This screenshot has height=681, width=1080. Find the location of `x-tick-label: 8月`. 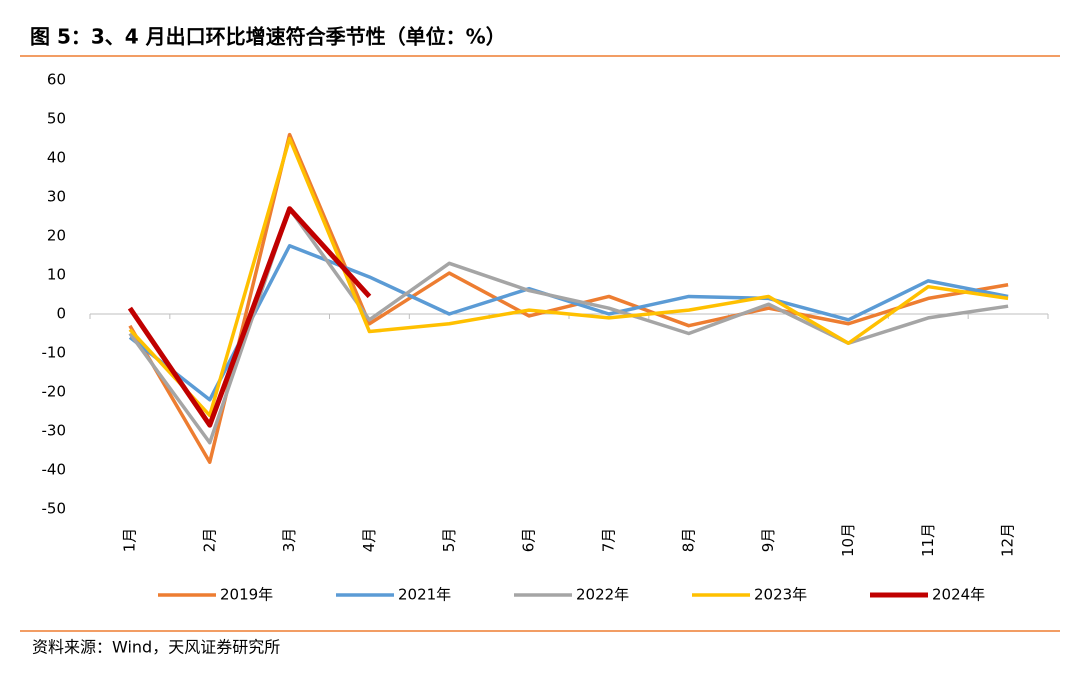

x-tick-label: 8月 is located at coordinates (688, 540).